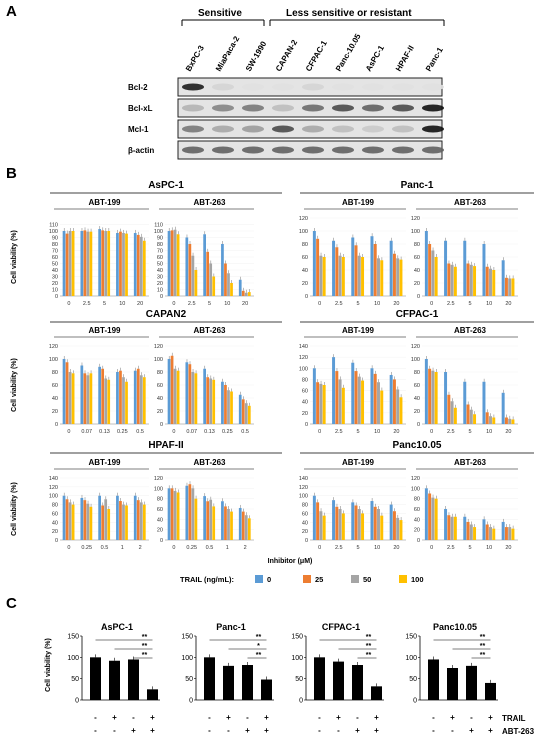 The width and height of the screenshot is (546, 740). What do you see at coordinates (405, 58) in the screenshot?
I see `lane-label: HPAF-II` at bounding box center [405, 58].